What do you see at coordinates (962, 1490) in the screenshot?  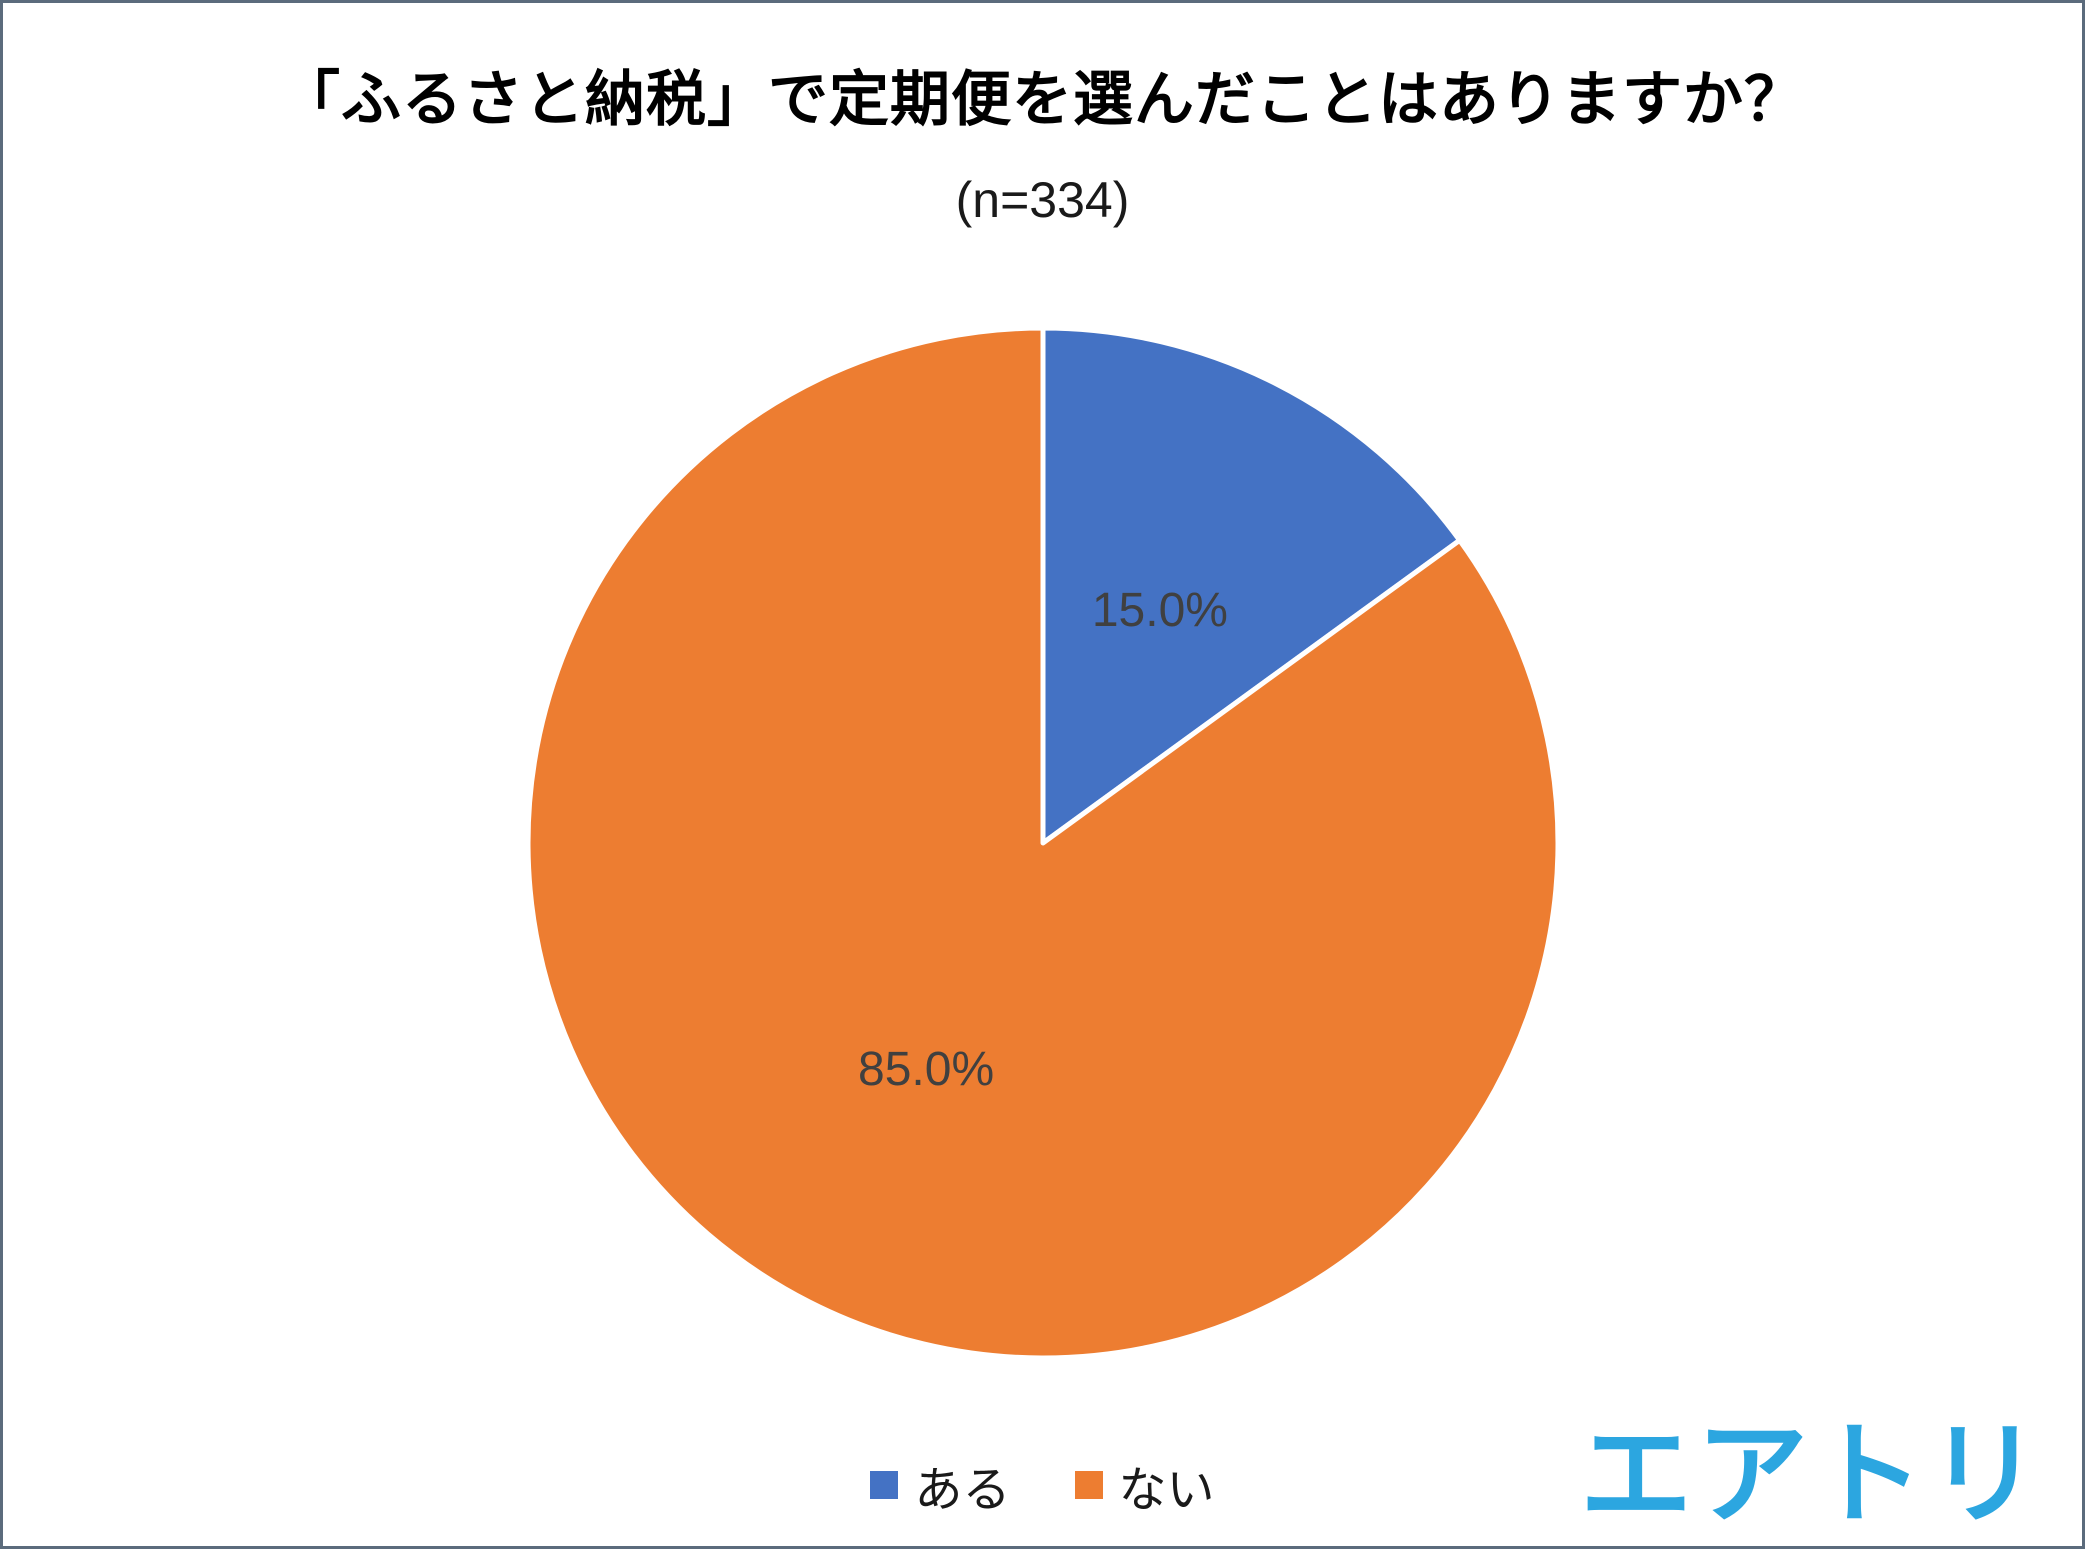 I see `legend-label-aru: ある` at bounding box center [962, 1490].